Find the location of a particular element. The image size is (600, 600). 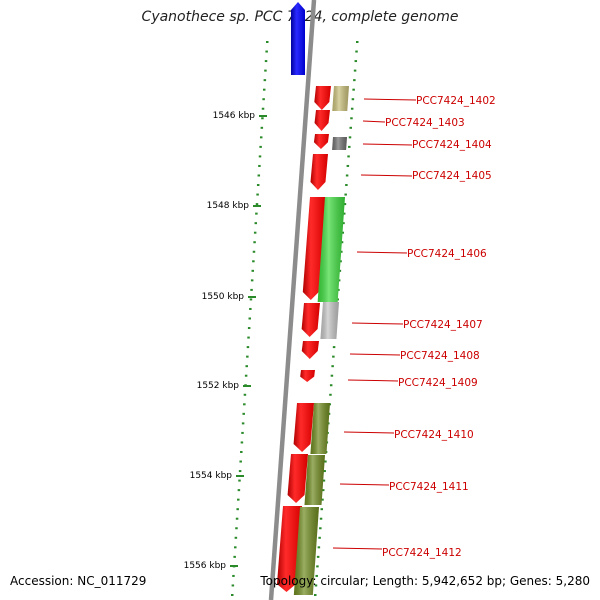

gene-label: PCC7424_1403 is located at coordinates (425, 123).